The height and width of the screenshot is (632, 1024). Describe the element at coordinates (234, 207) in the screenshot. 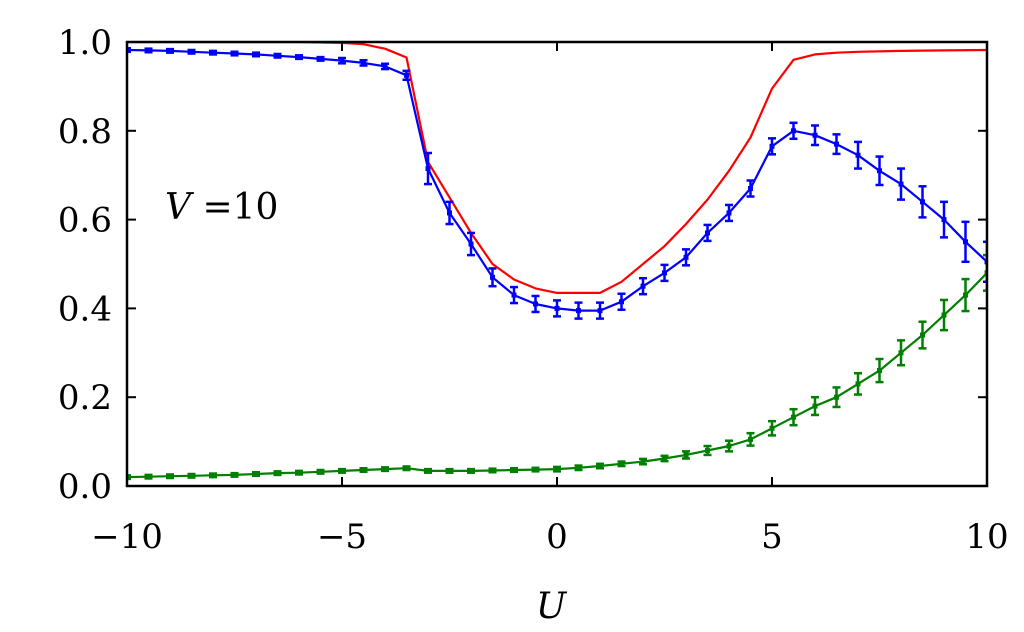

I see `v-annotation-value: =10` at that location.